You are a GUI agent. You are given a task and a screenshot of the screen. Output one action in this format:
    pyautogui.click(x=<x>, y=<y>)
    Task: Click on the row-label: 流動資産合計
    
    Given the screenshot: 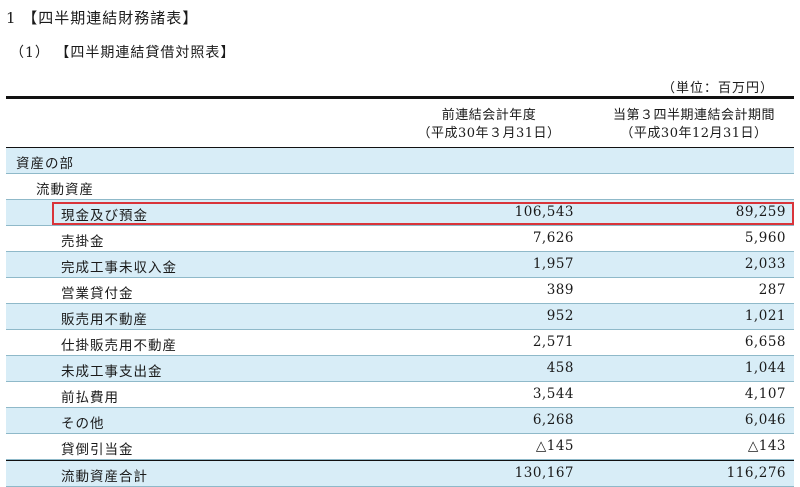 What is the action you would take?
    pyautogui.click(x=104, y=477)
    